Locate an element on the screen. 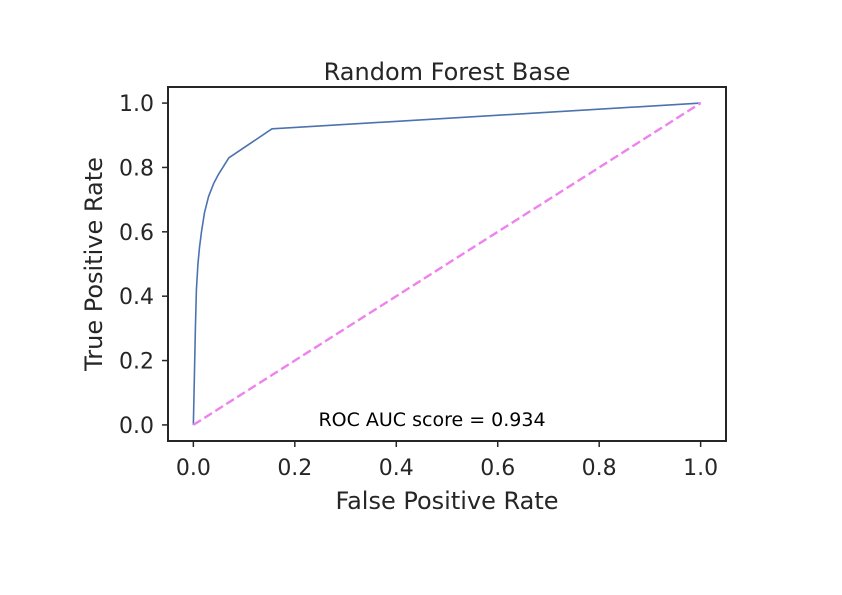  y-tick-label: 0.0 is located at coordinates (136, 426).